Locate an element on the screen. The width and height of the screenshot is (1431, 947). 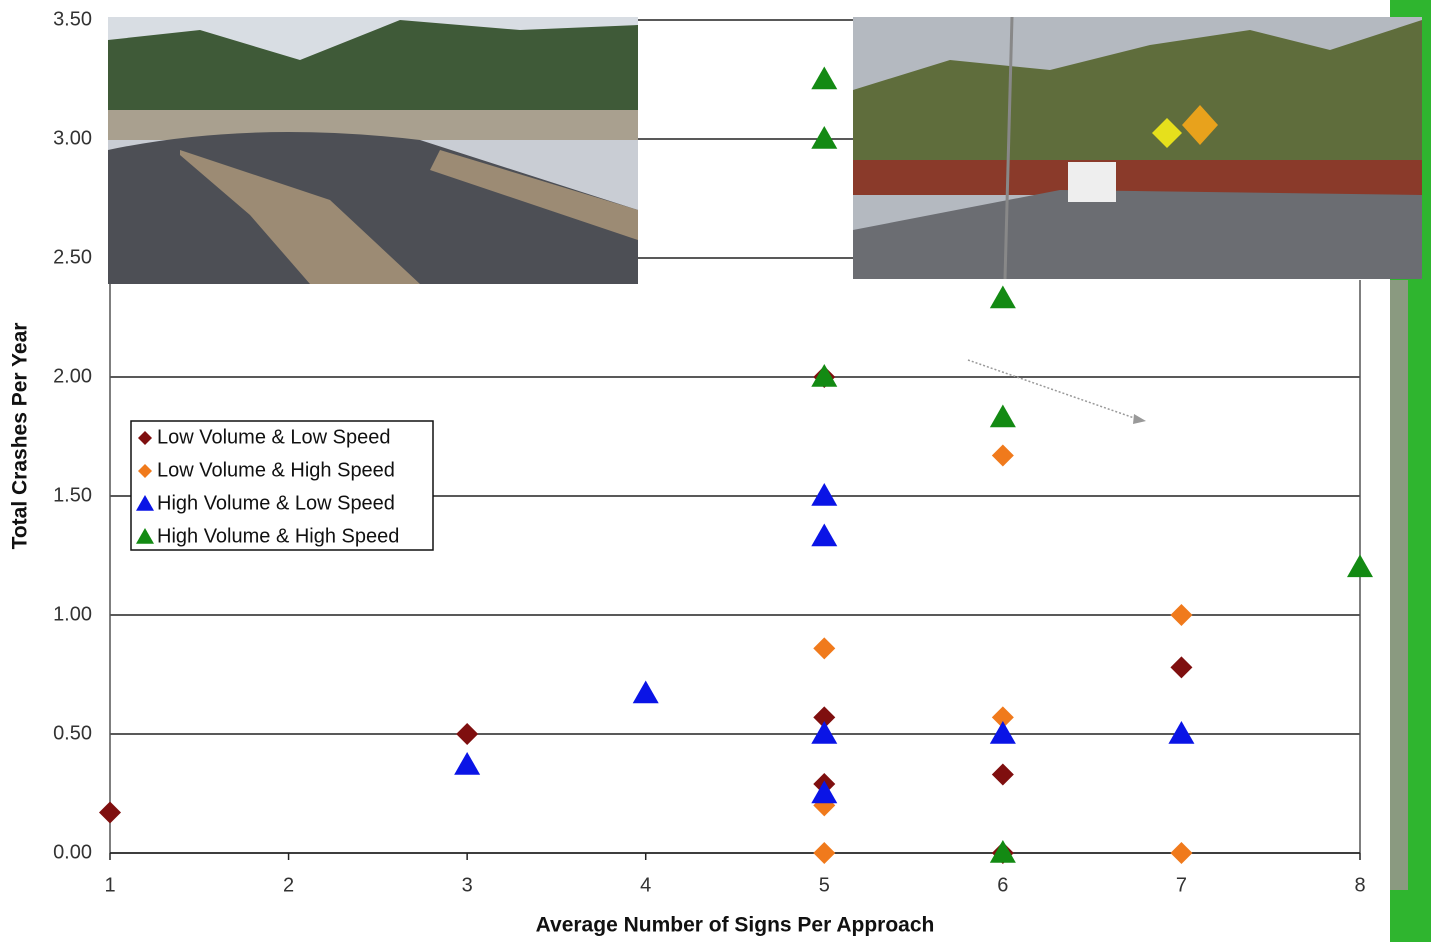
legend-box is located at coordinates (282, 485).